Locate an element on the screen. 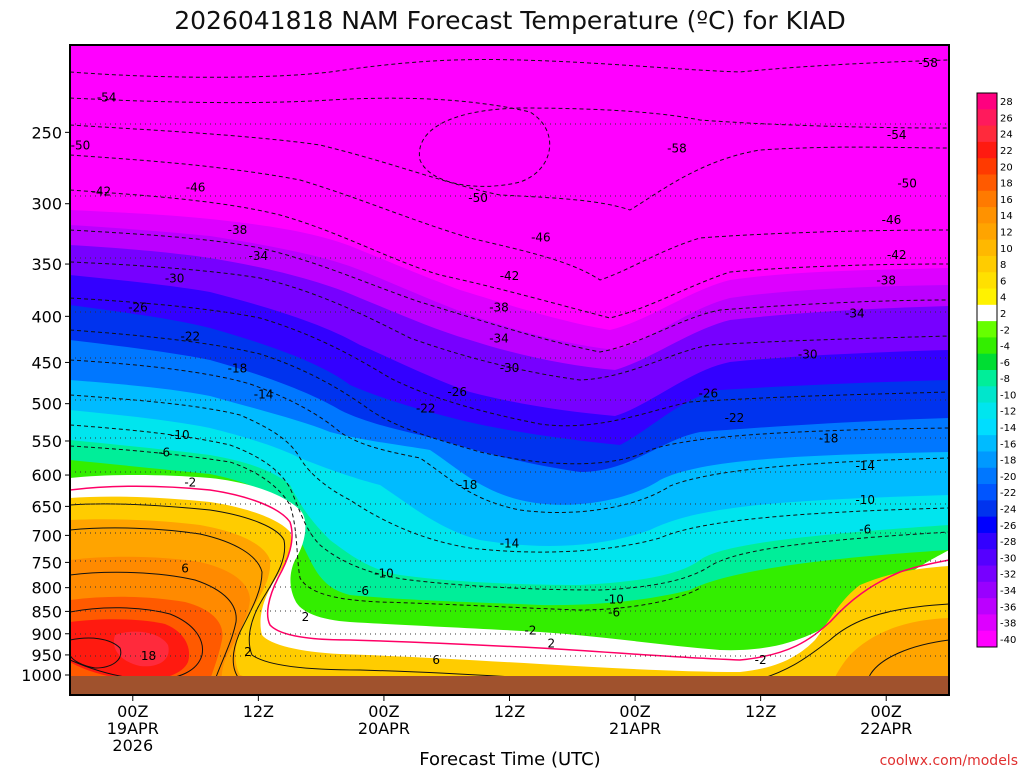 This screenshot has width=1024, height=768. y-tick-label: 650 is located at coordinates (46, 506).